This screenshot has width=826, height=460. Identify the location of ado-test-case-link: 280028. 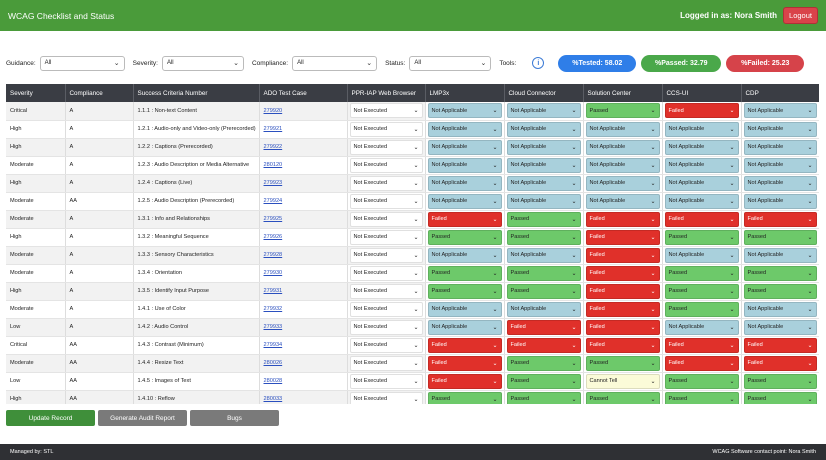
(273, 381).